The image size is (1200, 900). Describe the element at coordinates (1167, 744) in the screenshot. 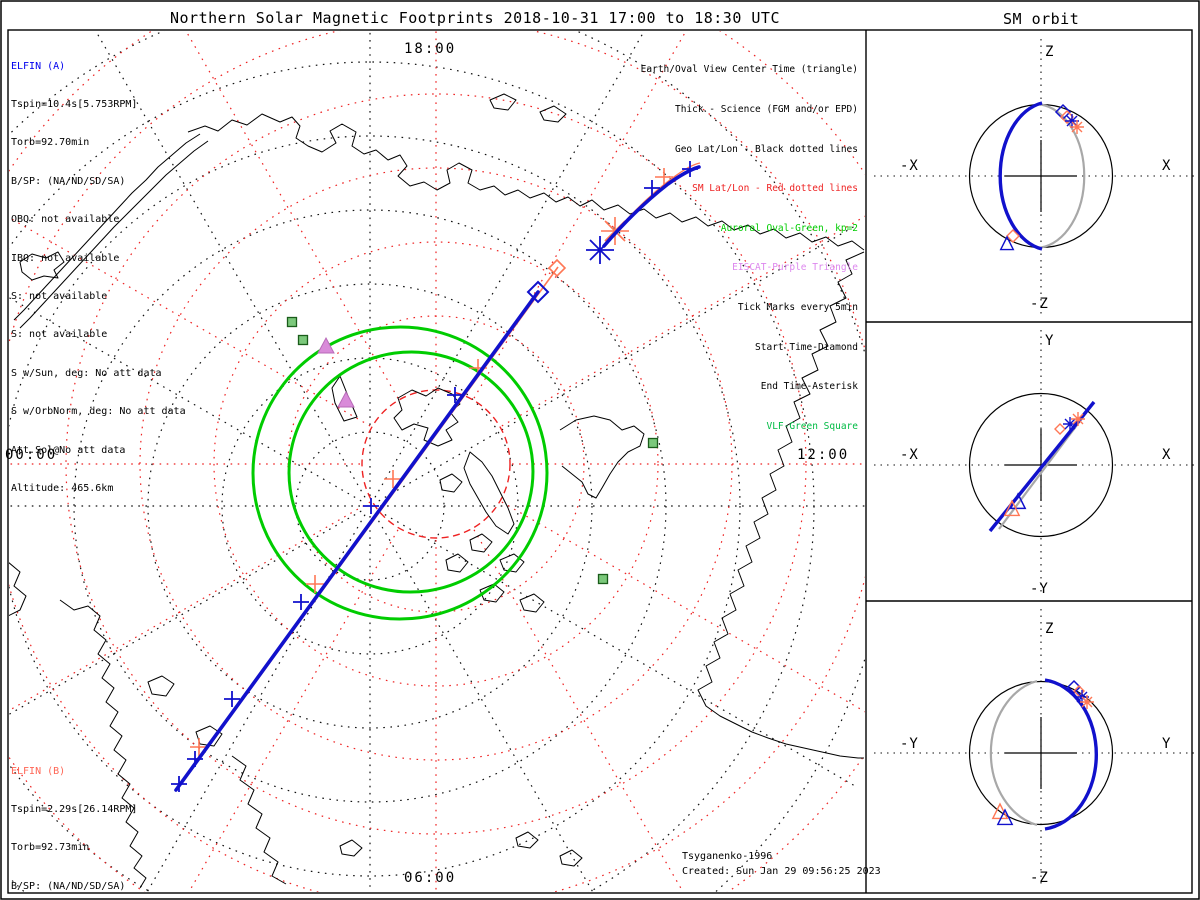

I see `axis-label-y-right-3: Y` at that location.